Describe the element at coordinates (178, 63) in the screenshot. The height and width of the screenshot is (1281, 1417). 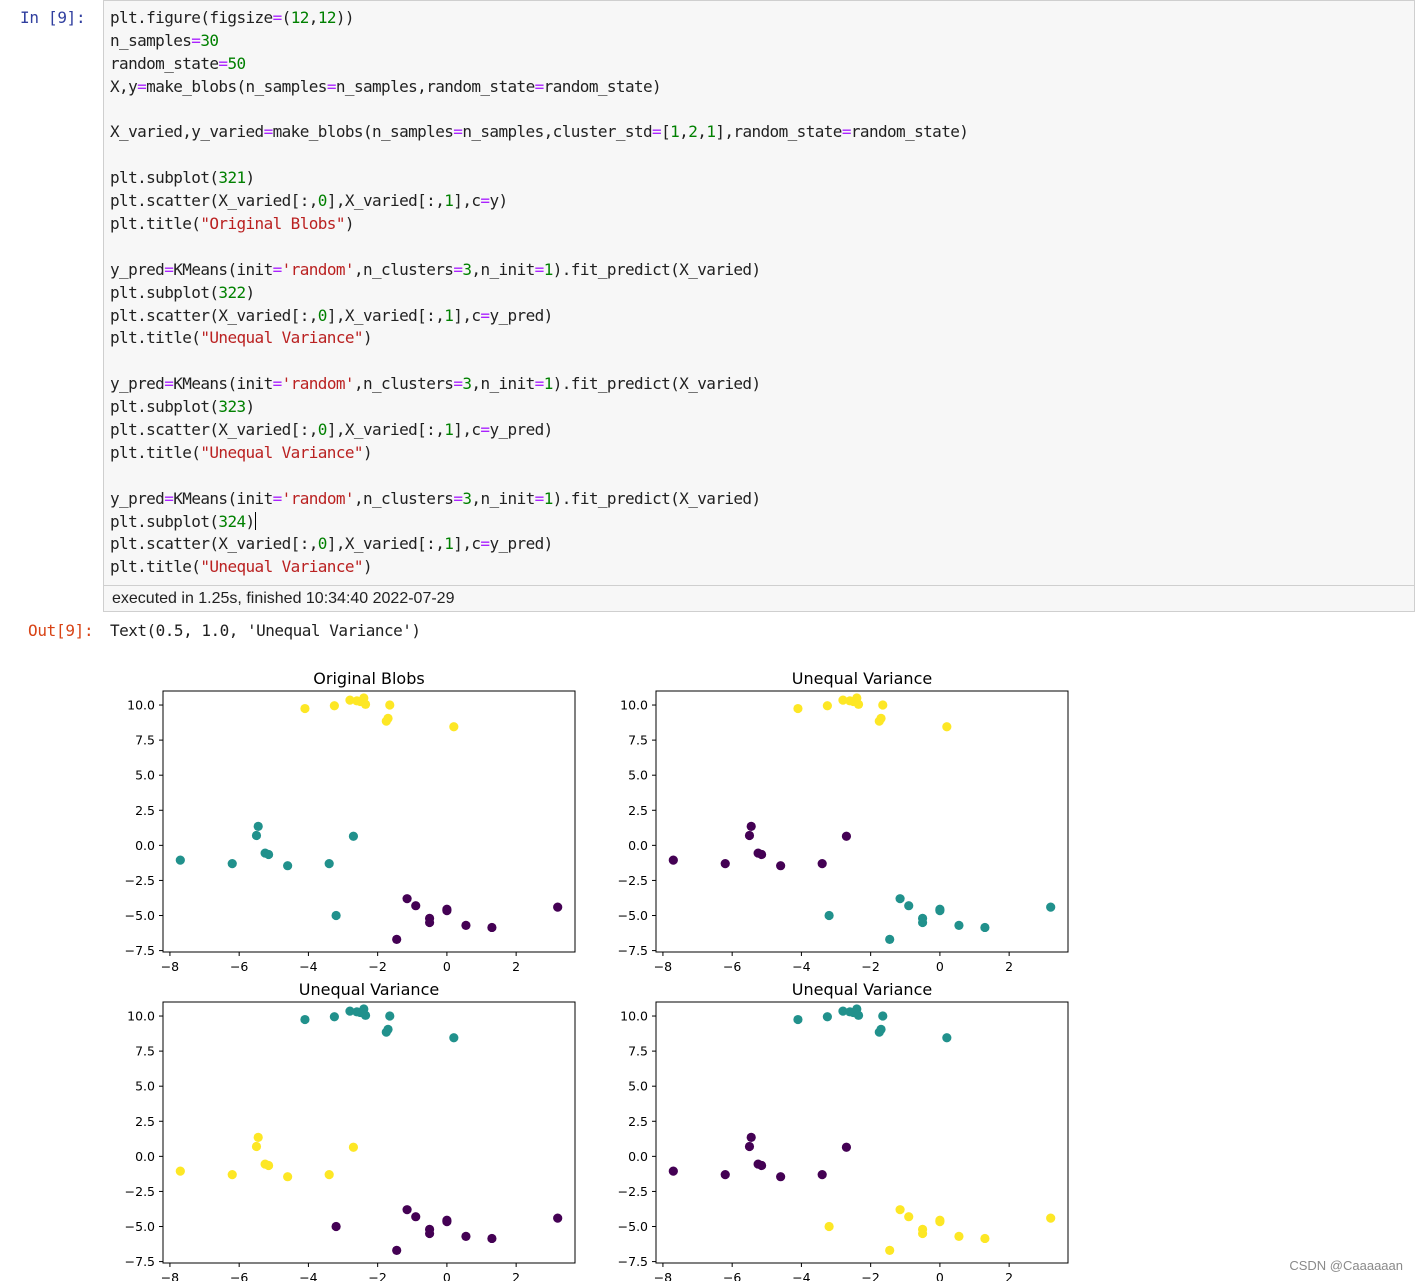
I see `code-line: random_state=50` at that location.